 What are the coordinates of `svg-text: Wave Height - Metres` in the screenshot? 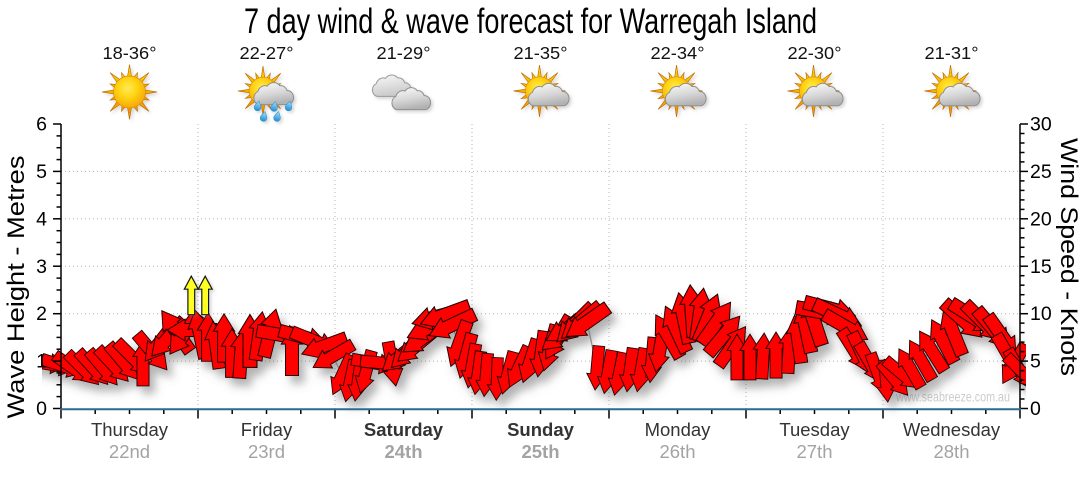 It's located at (16, 287).